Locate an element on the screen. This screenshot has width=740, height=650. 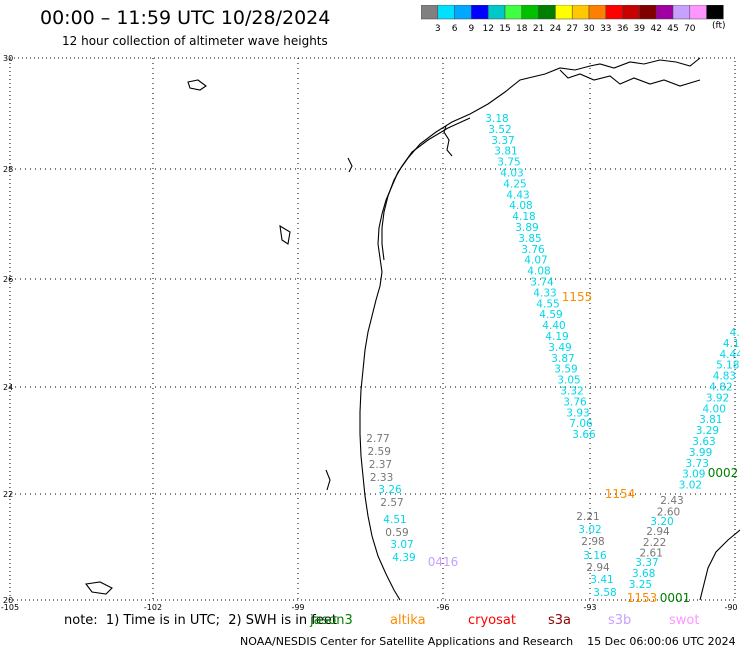
colorbar-label: 18 is located at coordinates (522, 29).